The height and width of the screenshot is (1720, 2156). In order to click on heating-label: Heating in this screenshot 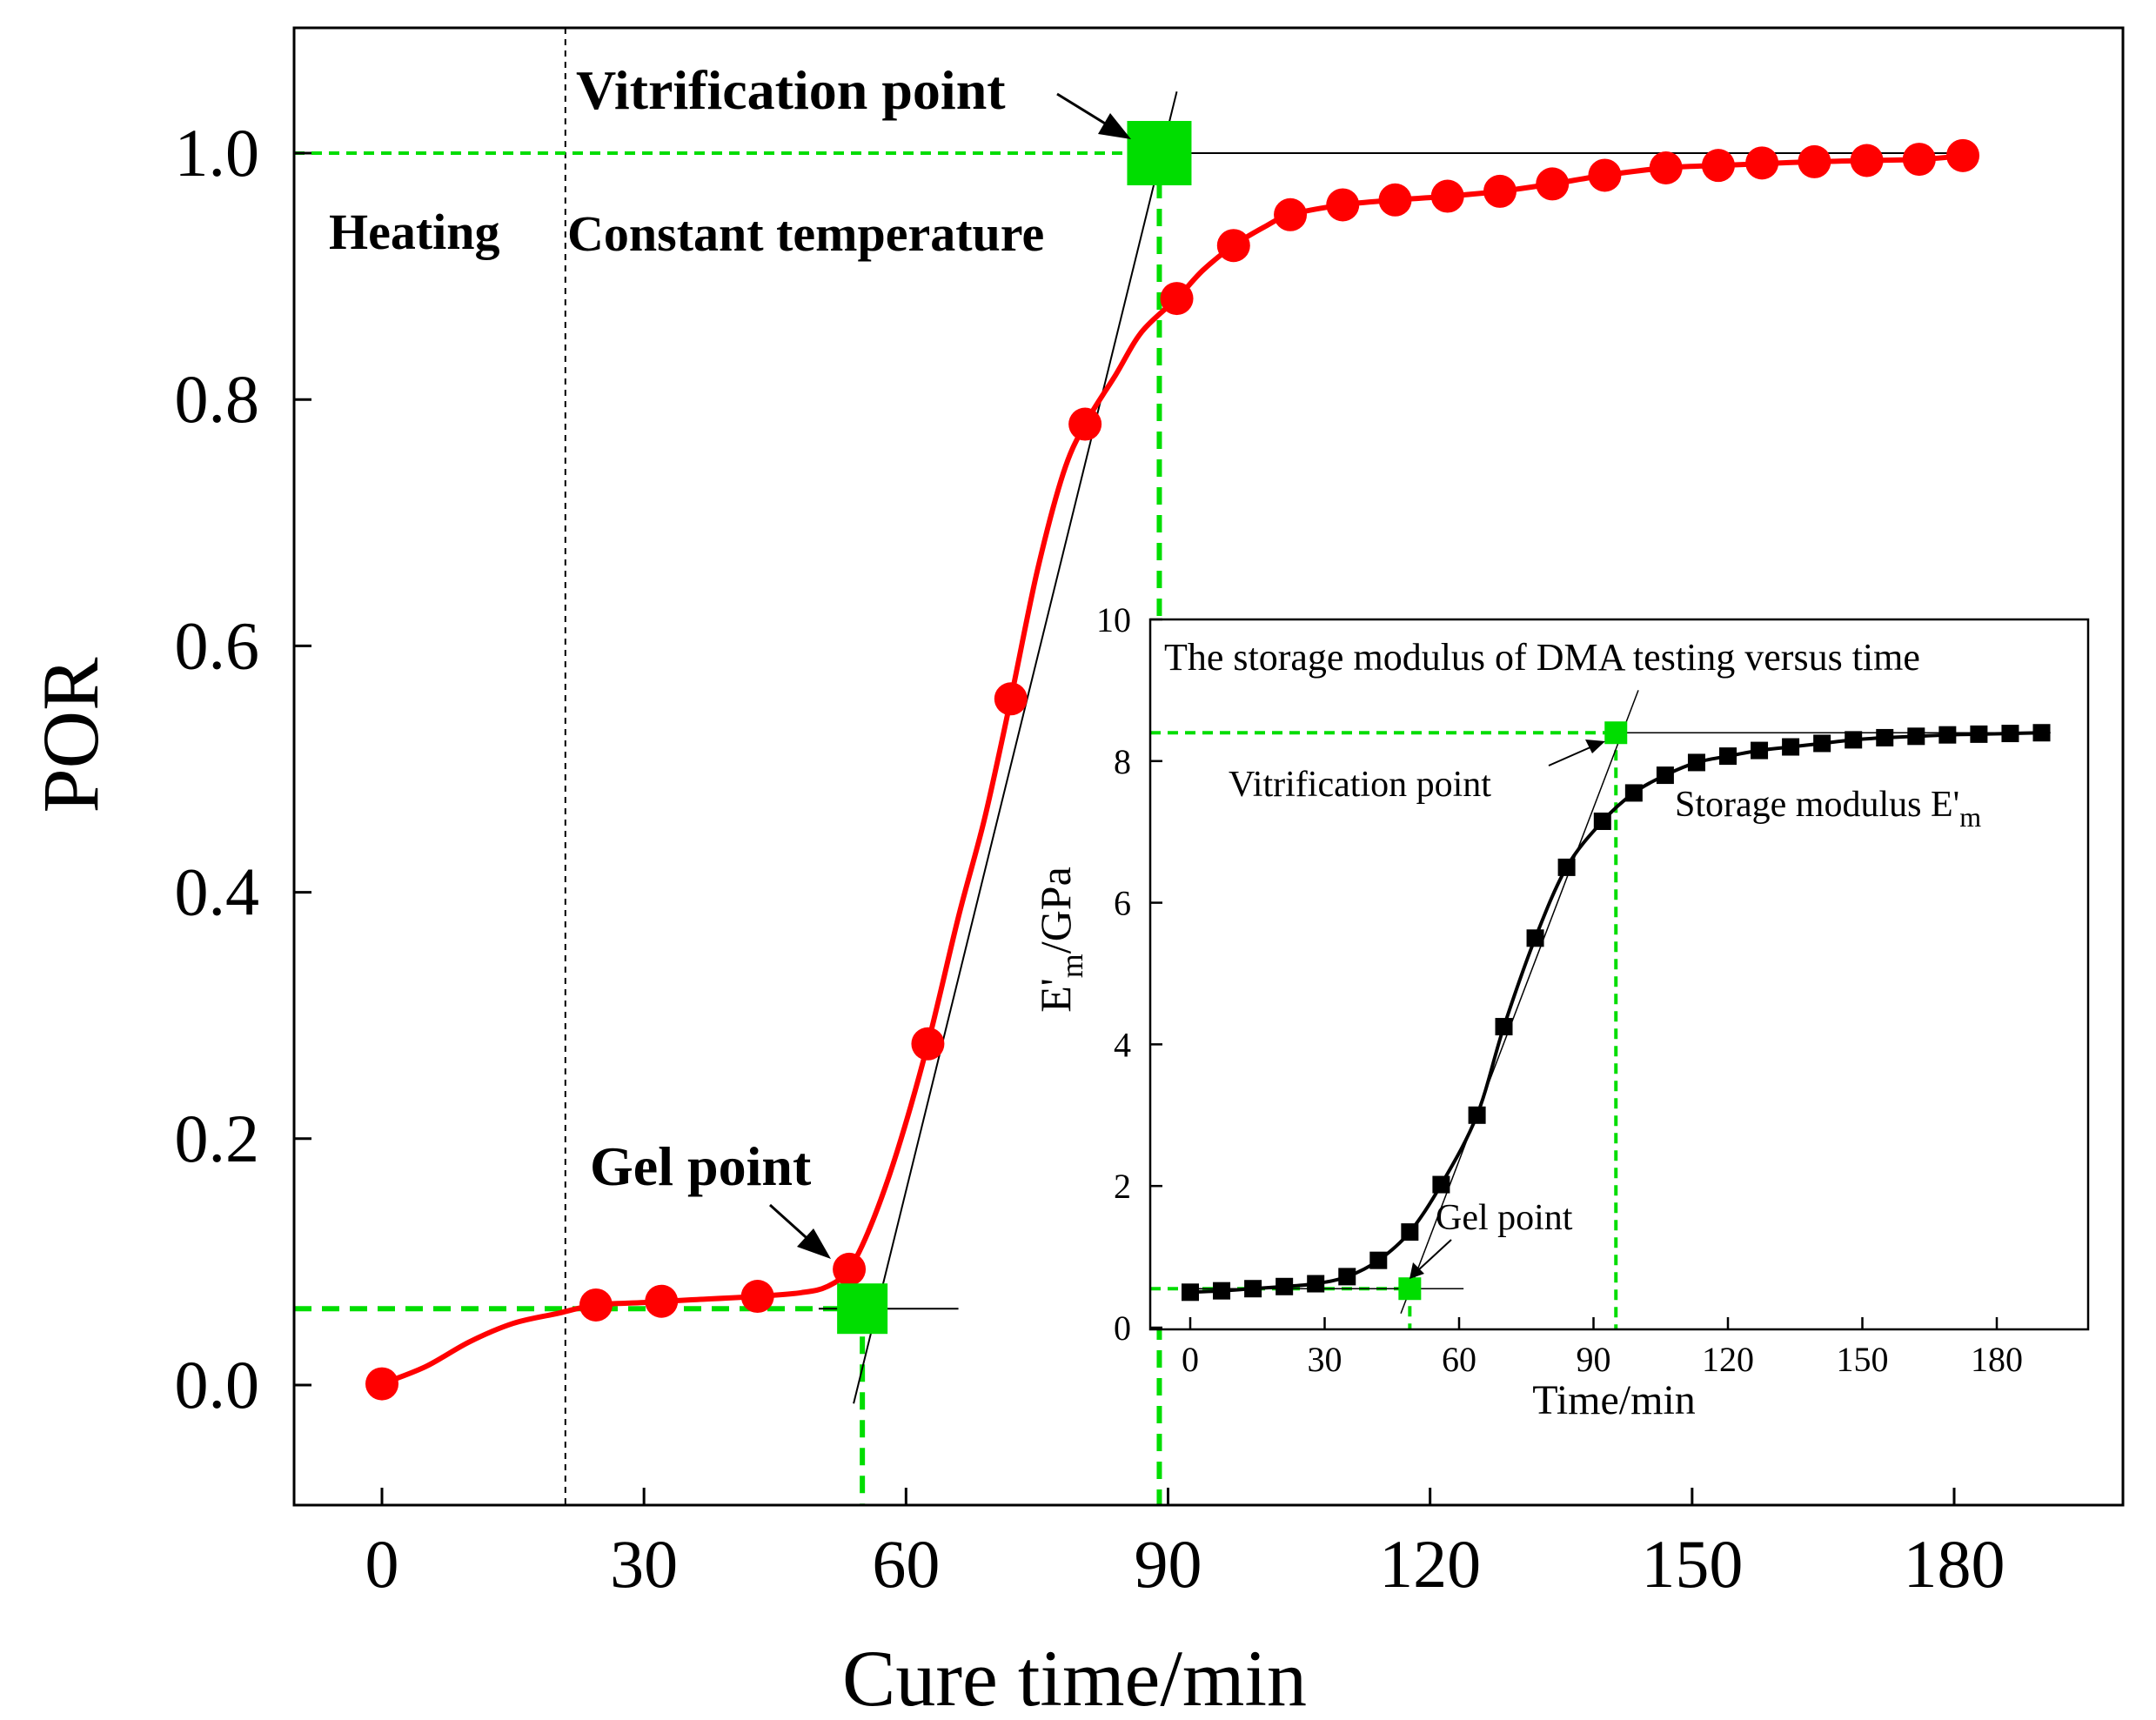, I will do `click(414, 232)`.